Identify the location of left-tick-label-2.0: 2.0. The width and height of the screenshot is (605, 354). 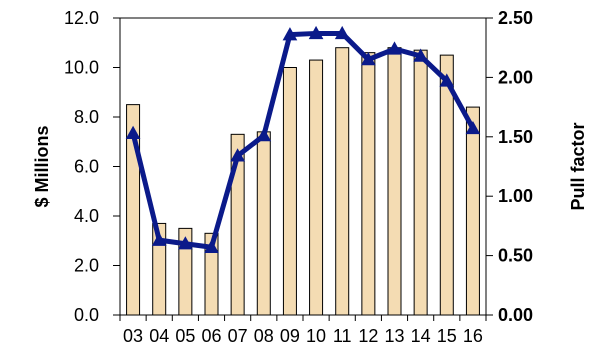
(86, 266).